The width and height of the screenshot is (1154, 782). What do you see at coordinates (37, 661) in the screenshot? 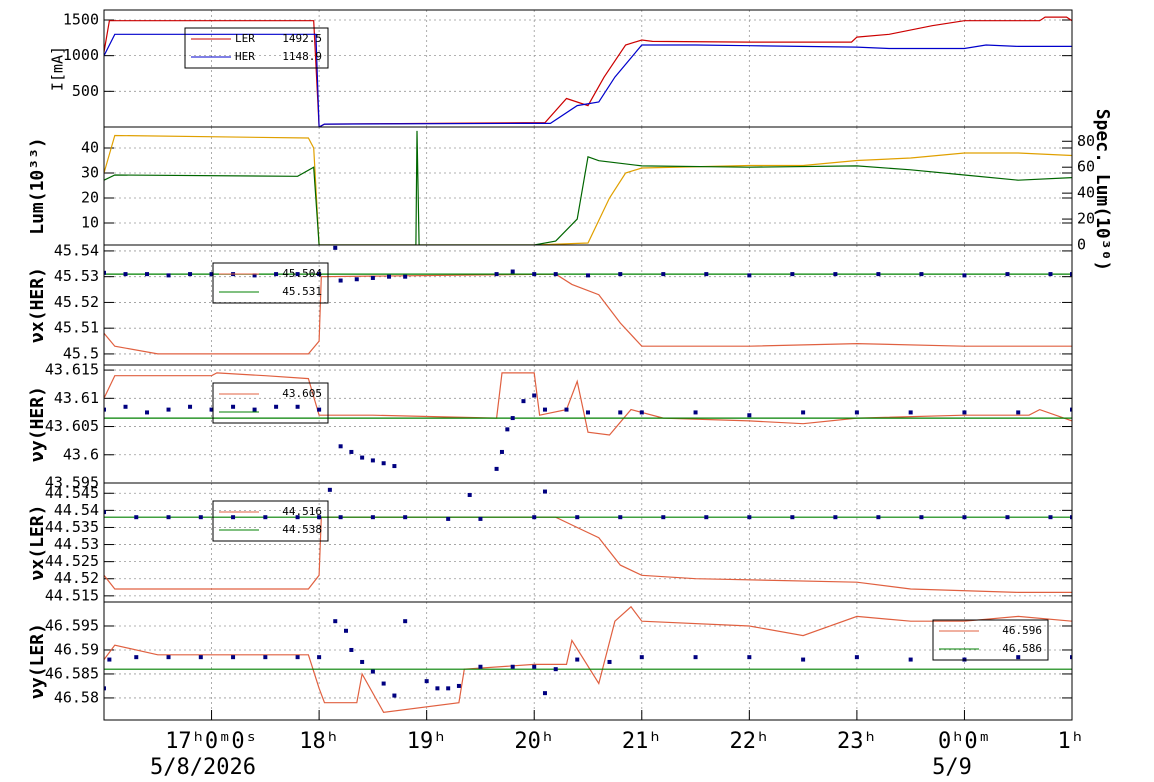
I see `y-axis-label: νy(LER)` at bounding box center [37, 661].